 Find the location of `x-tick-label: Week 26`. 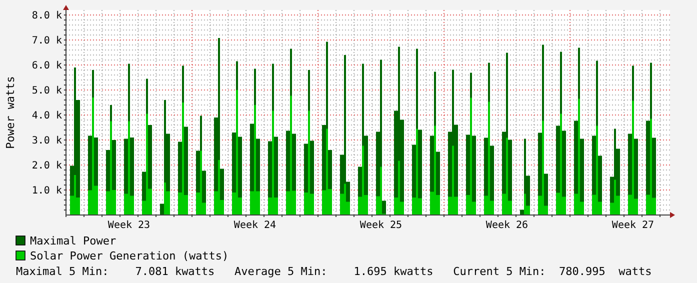

x-tick-label: Week 26 is located at coordinates (507, 225).